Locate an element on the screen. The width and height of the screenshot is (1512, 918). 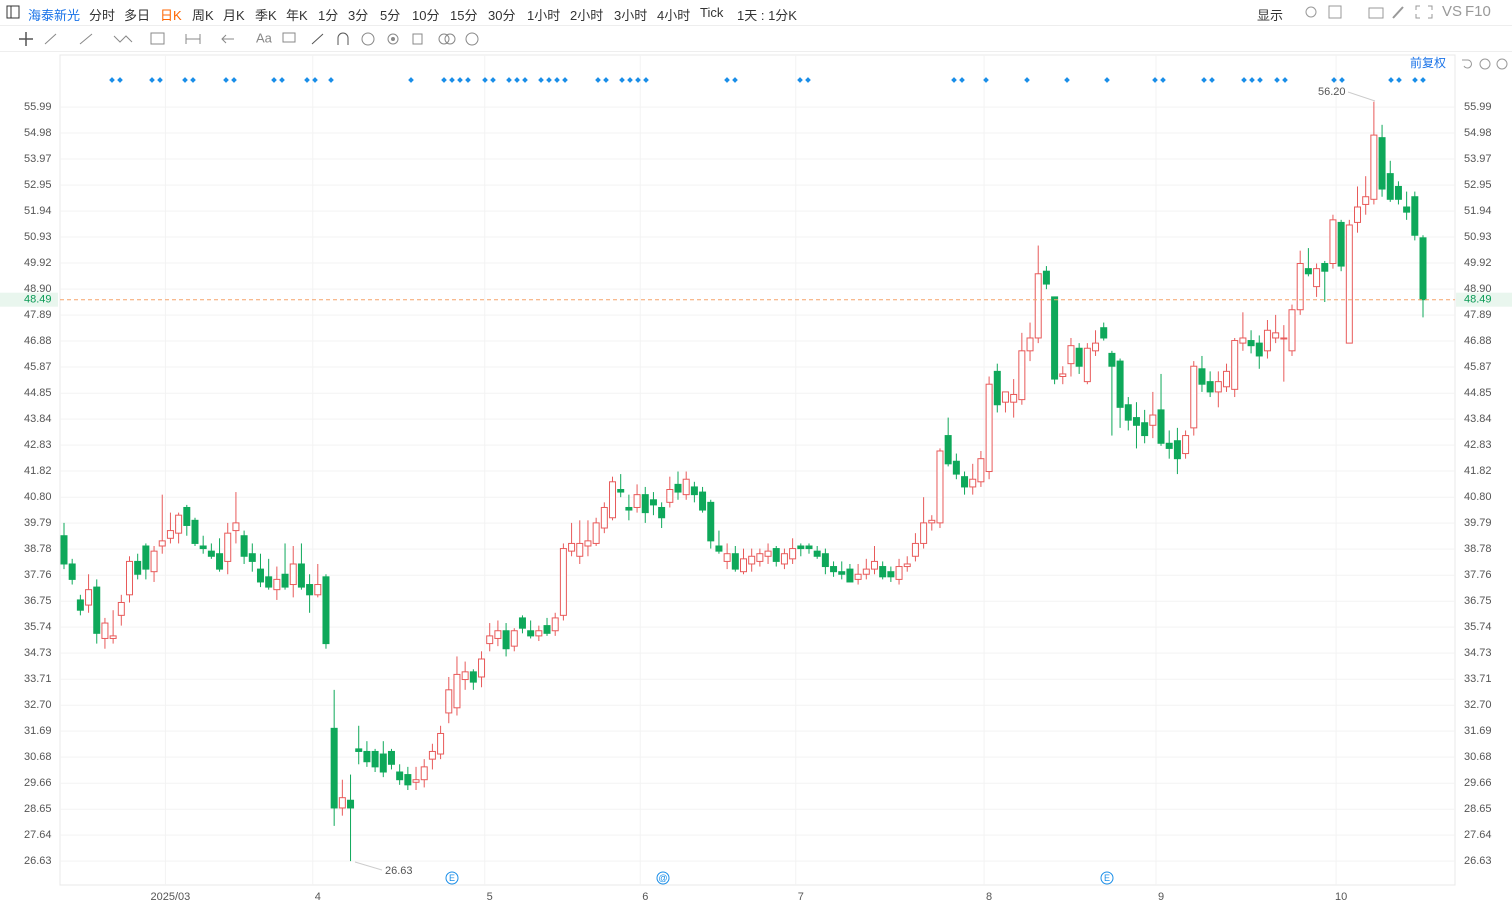
display-menu: 显示 is located at coordinates (1270, 15).